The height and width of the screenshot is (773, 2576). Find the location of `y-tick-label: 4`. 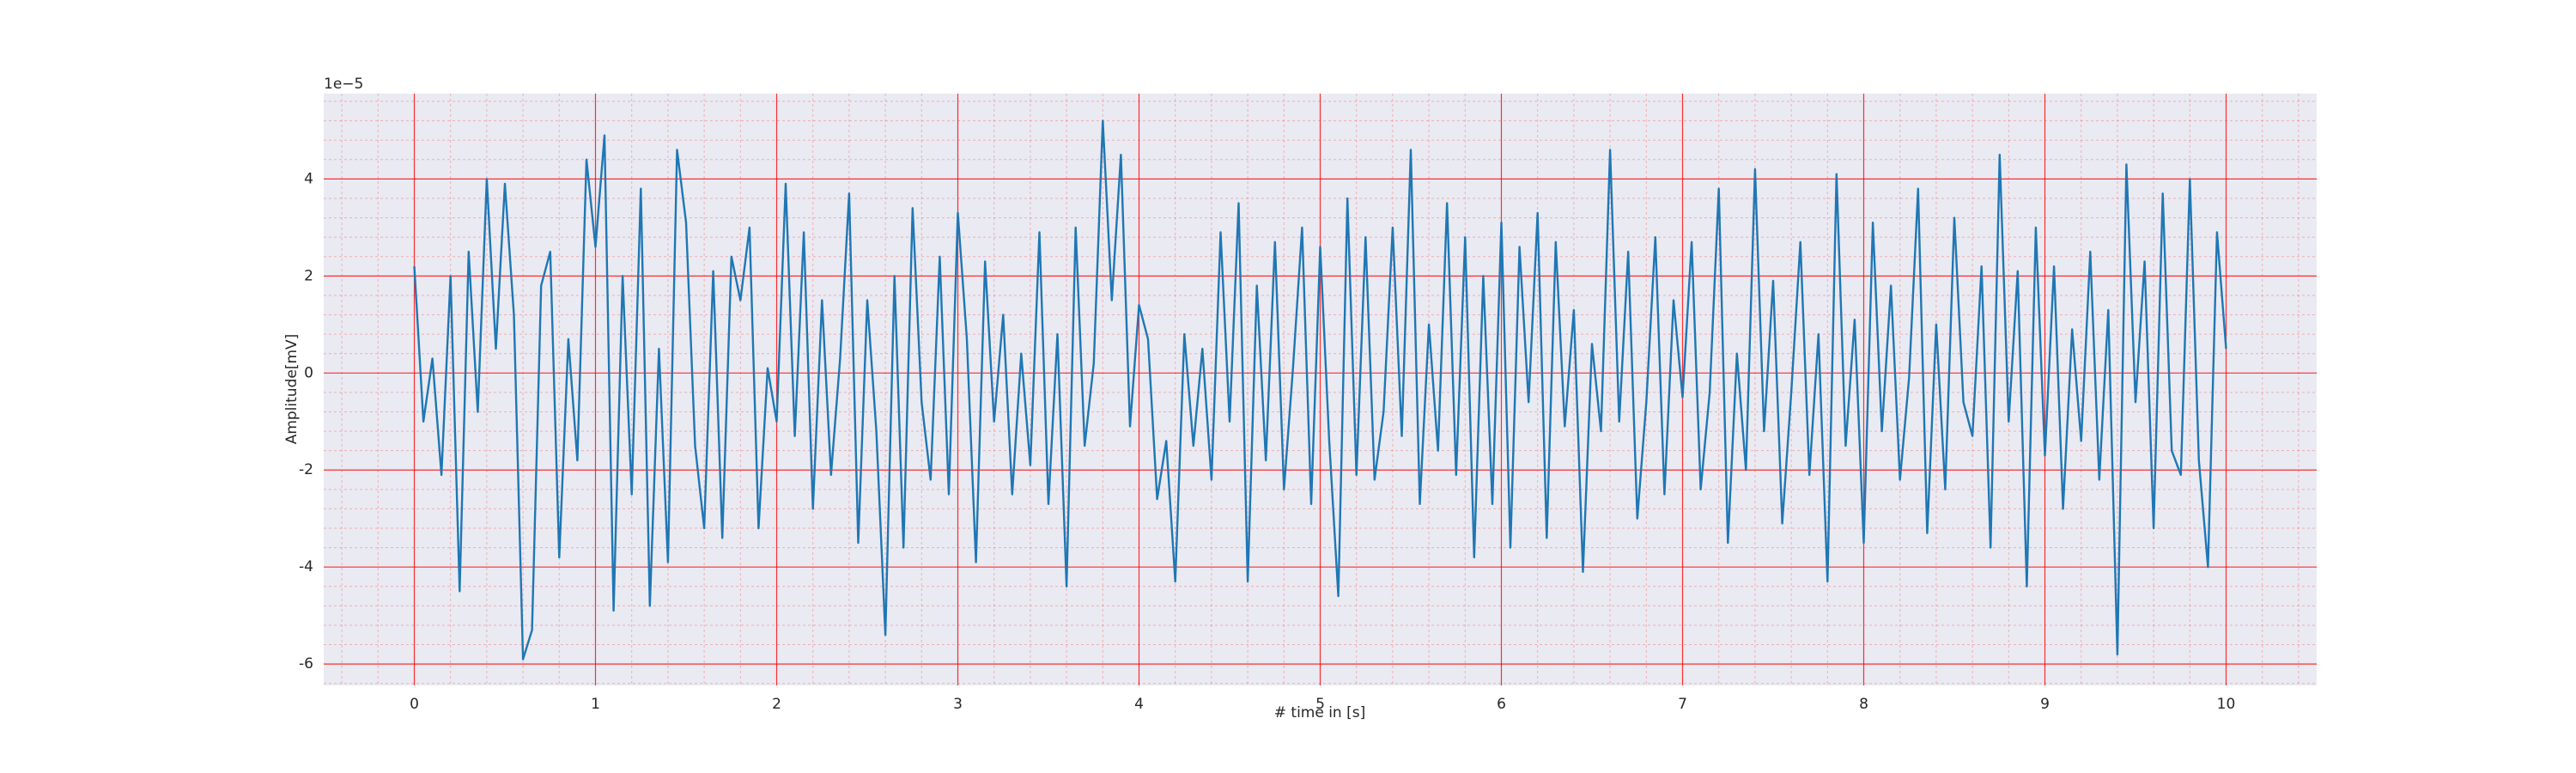

y-tick-label: 4 is located at coordinates (308, 178).